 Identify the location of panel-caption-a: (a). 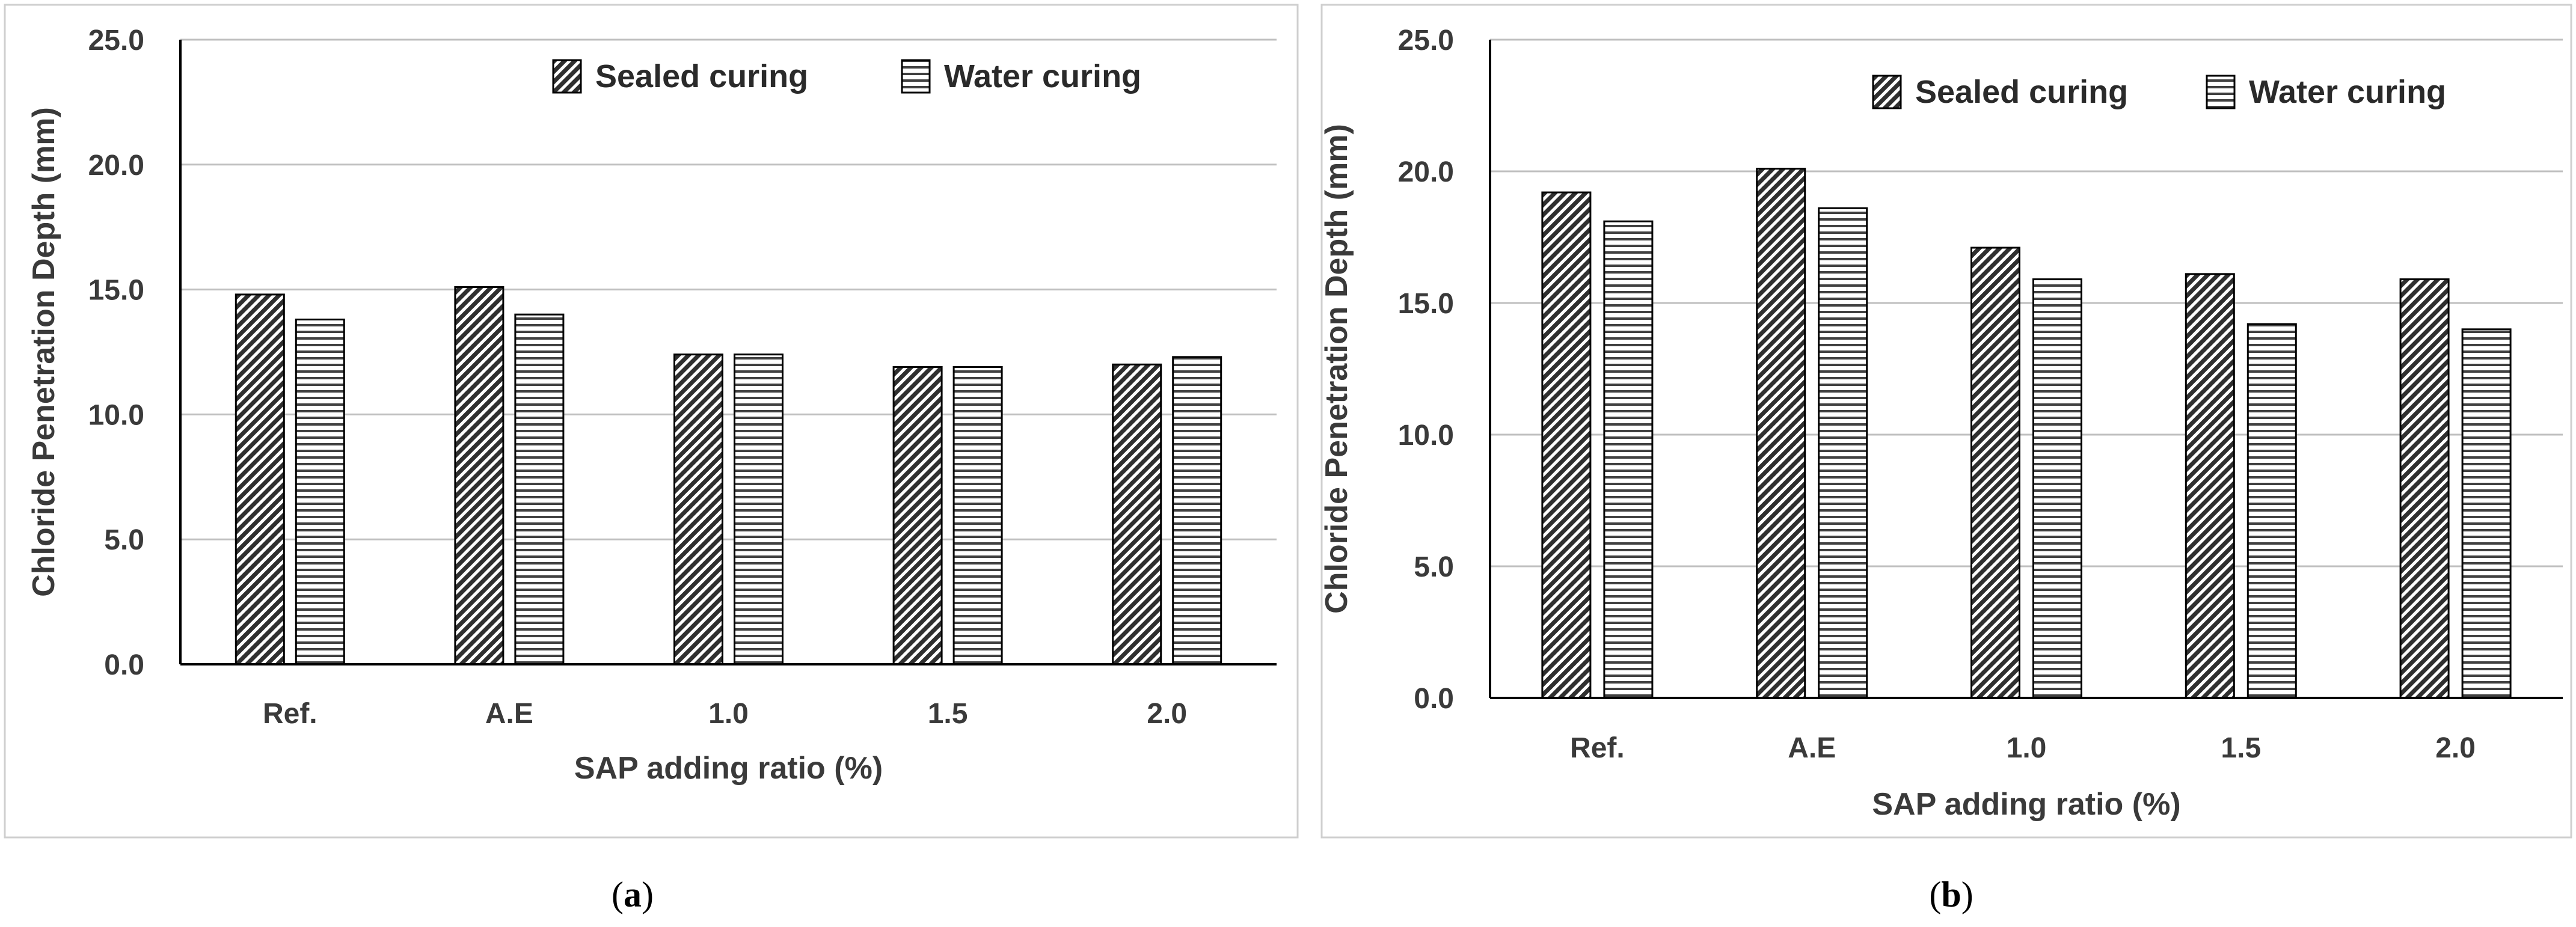
(633, 894).